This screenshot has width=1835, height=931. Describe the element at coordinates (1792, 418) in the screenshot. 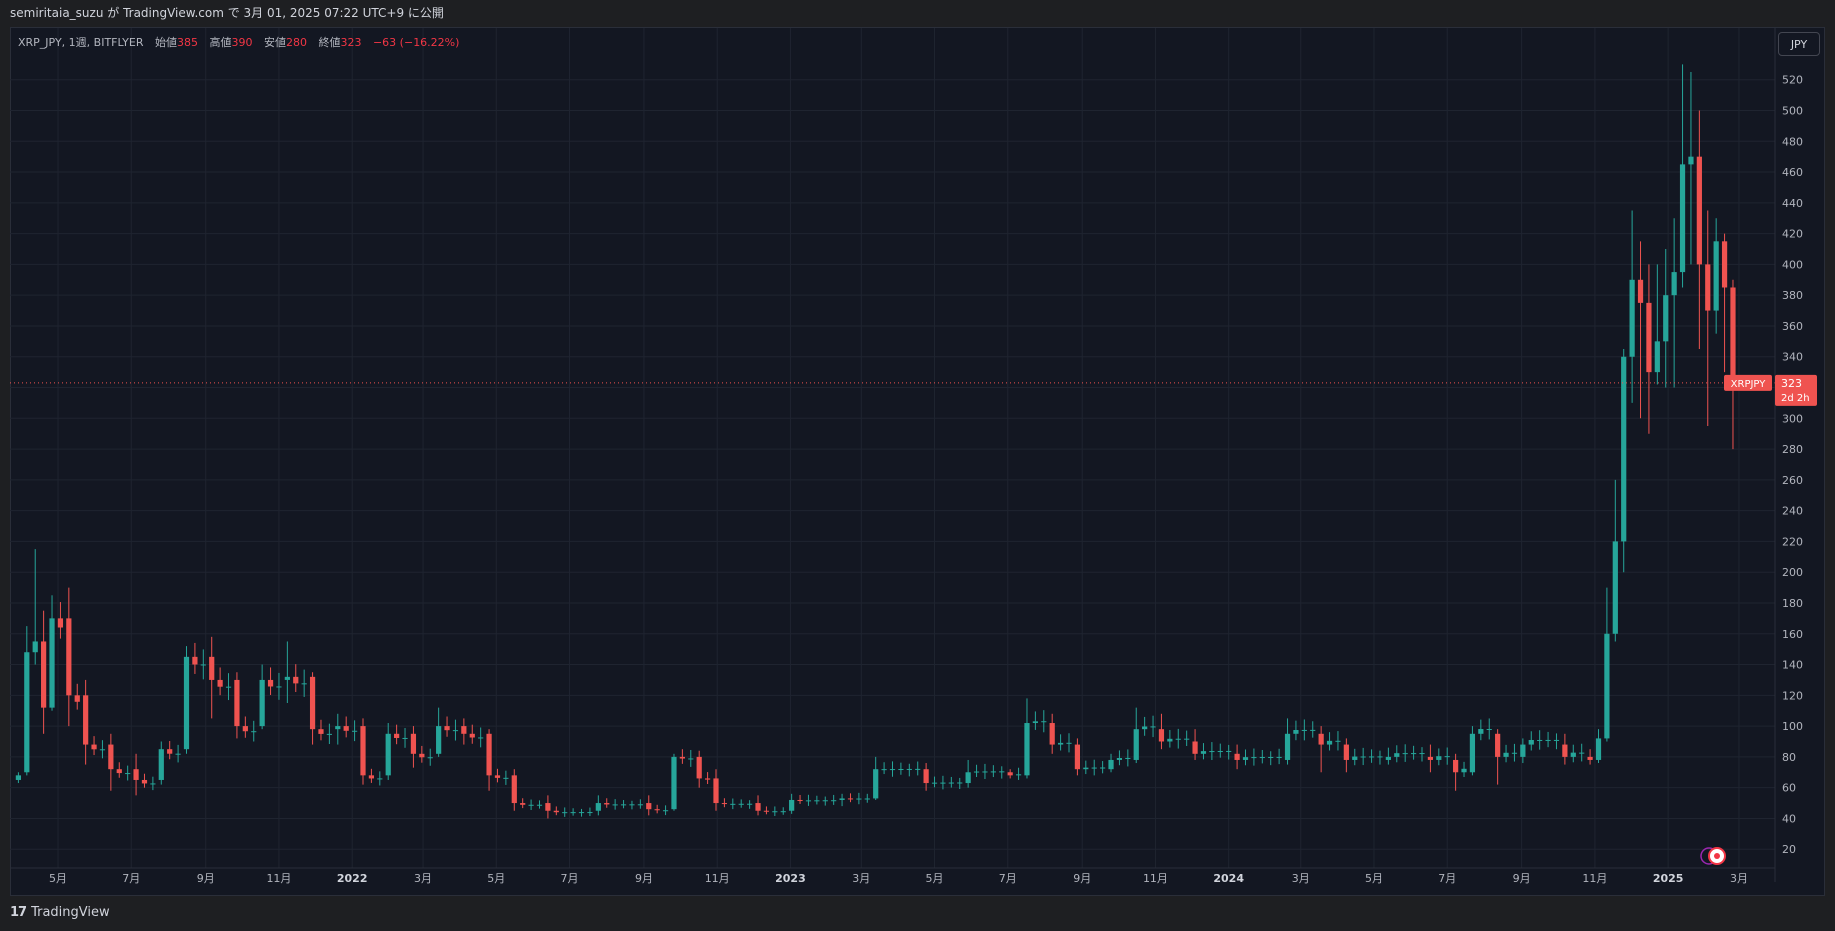

I see `price-tick-label: 300` at that location.